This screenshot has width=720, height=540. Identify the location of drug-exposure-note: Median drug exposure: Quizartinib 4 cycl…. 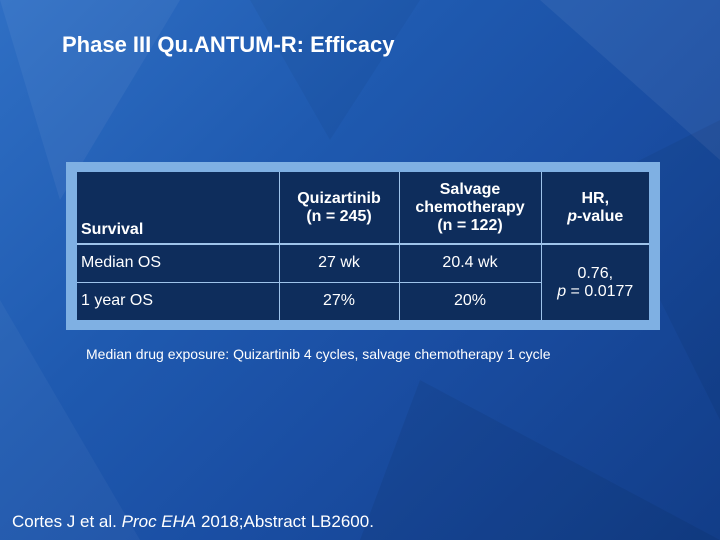
(318, 354).